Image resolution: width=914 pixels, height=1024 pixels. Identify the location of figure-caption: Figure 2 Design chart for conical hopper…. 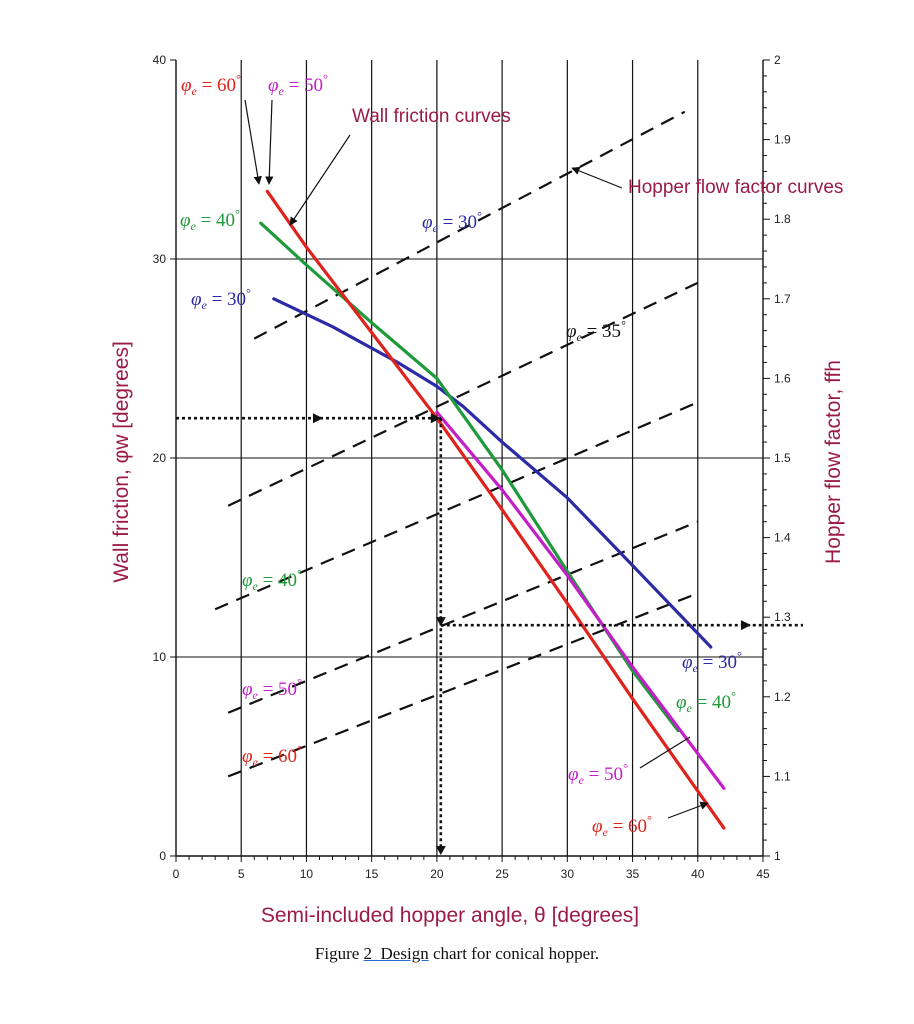
(457, 954).